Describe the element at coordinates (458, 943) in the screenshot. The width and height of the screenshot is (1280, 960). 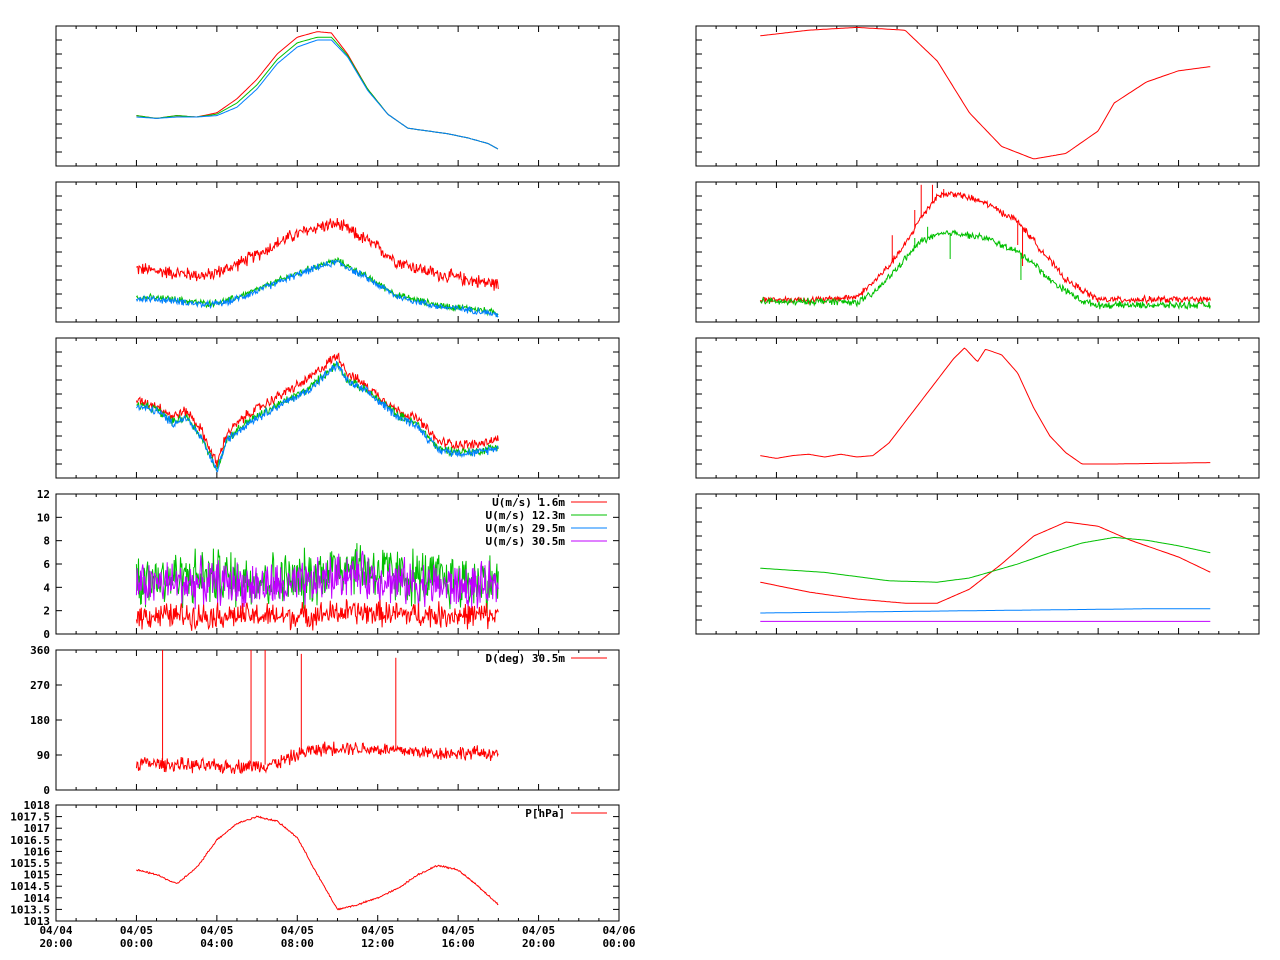
I see `x-tick-time: 16:00` at that location.